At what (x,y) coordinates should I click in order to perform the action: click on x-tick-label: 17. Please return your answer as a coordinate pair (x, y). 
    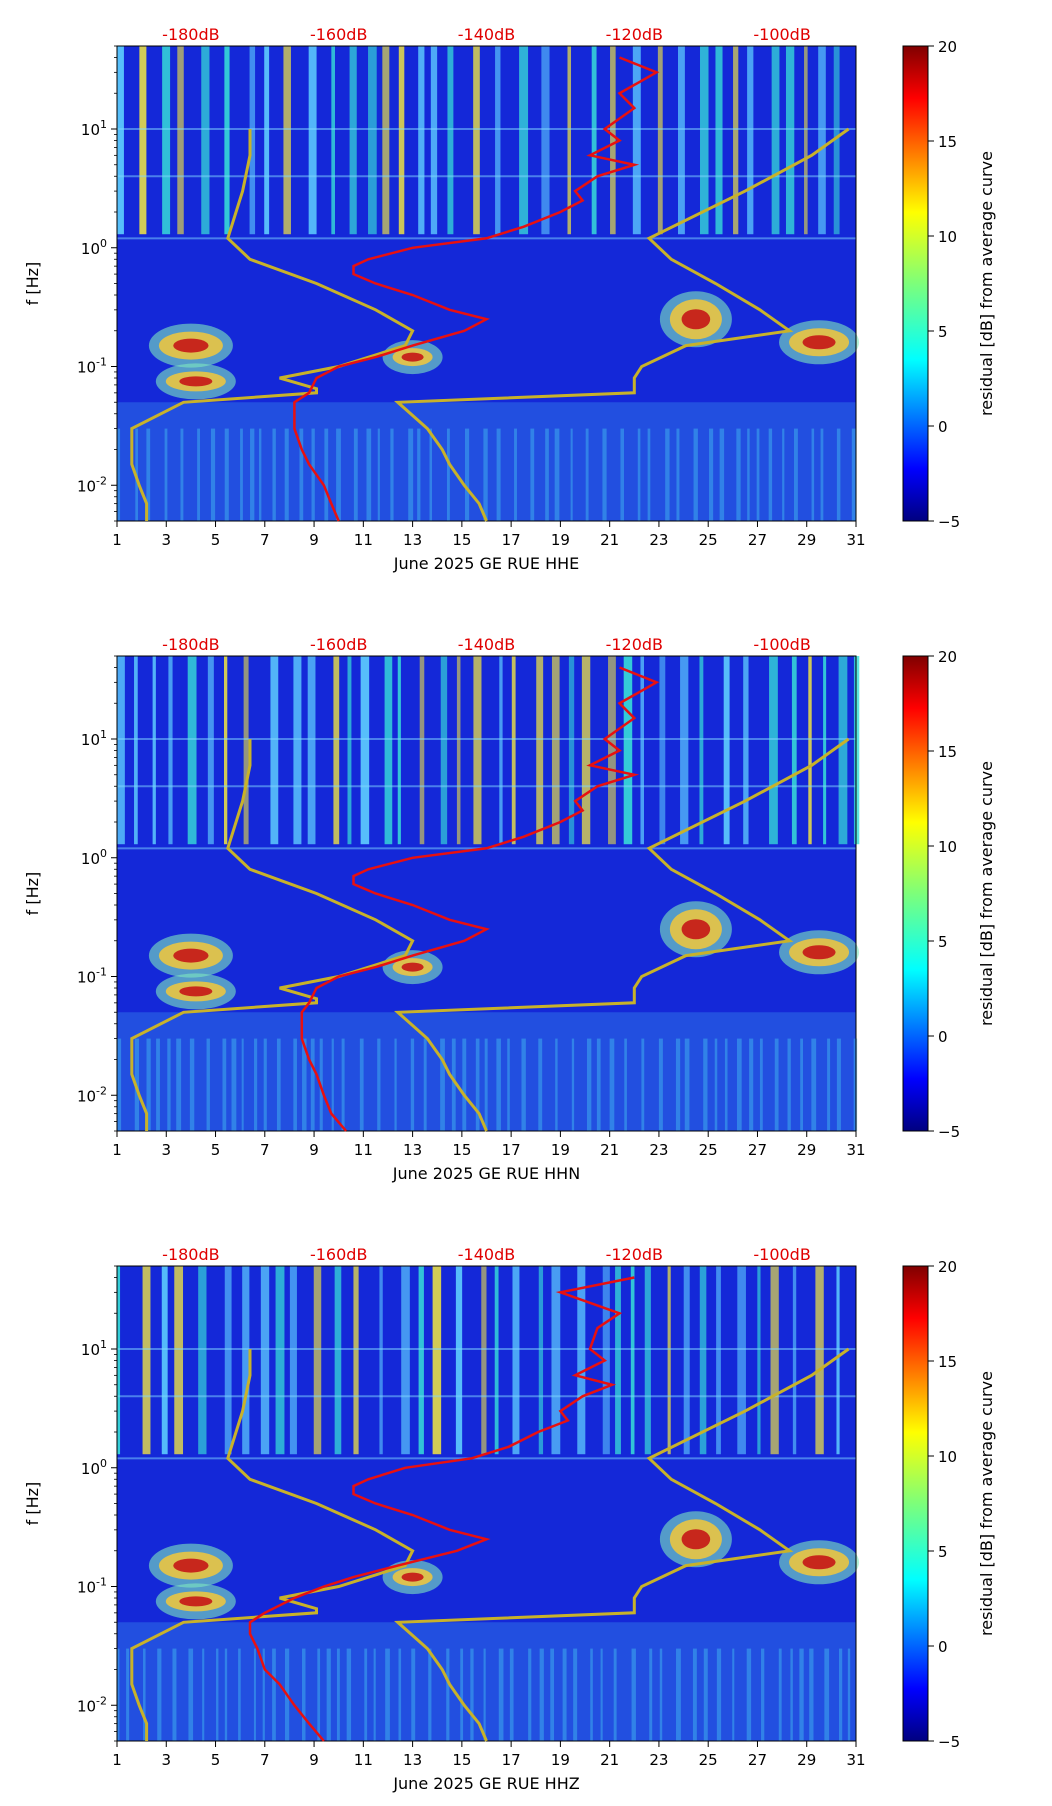
    Looking at the image, I should click on (511, 540).